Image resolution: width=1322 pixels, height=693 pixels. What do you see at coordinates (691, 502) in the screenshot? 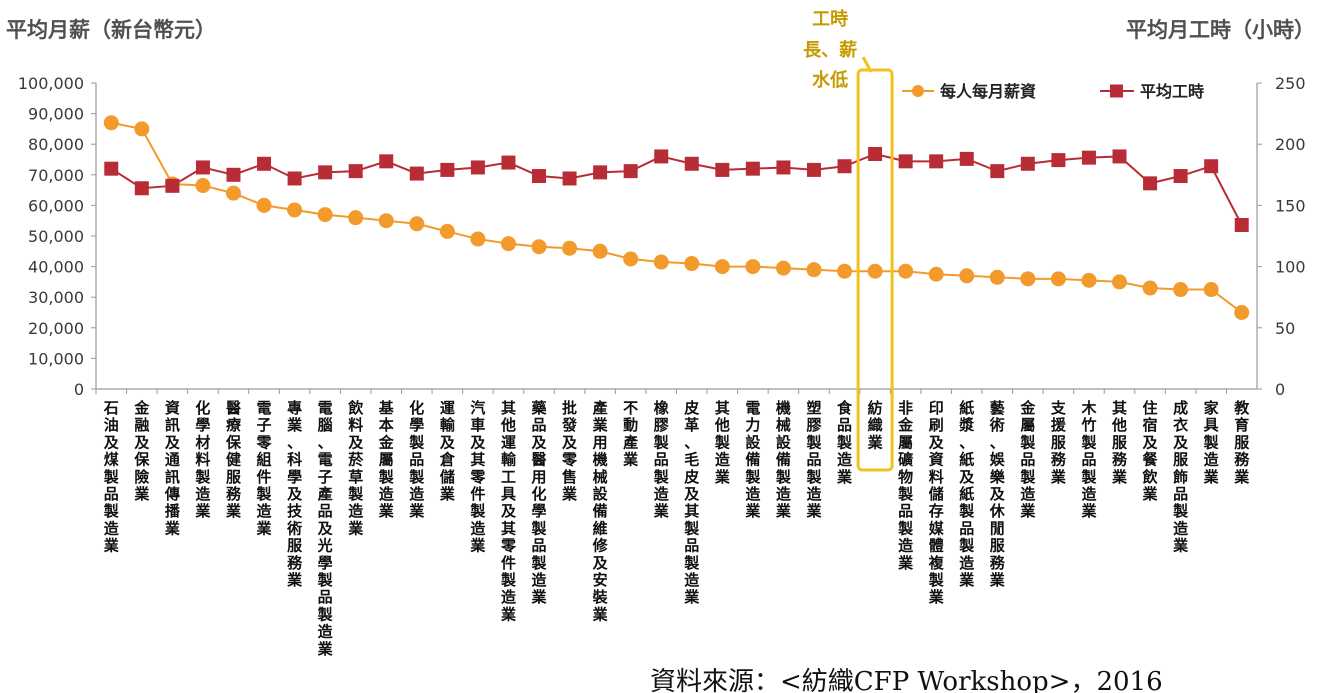
I see `category-label: 皮革、毛皮及其製品製造業` at bounding box center [691, 502].